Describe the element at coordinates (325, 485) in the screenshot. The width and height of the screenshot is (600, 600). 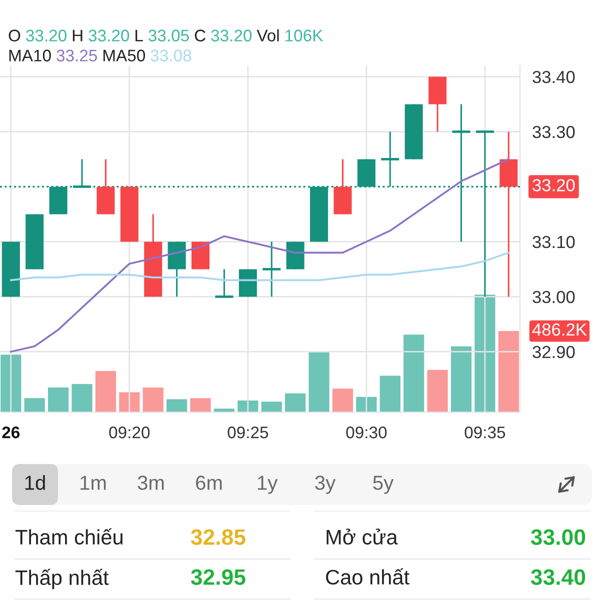
I see `text: 3y` at that location.